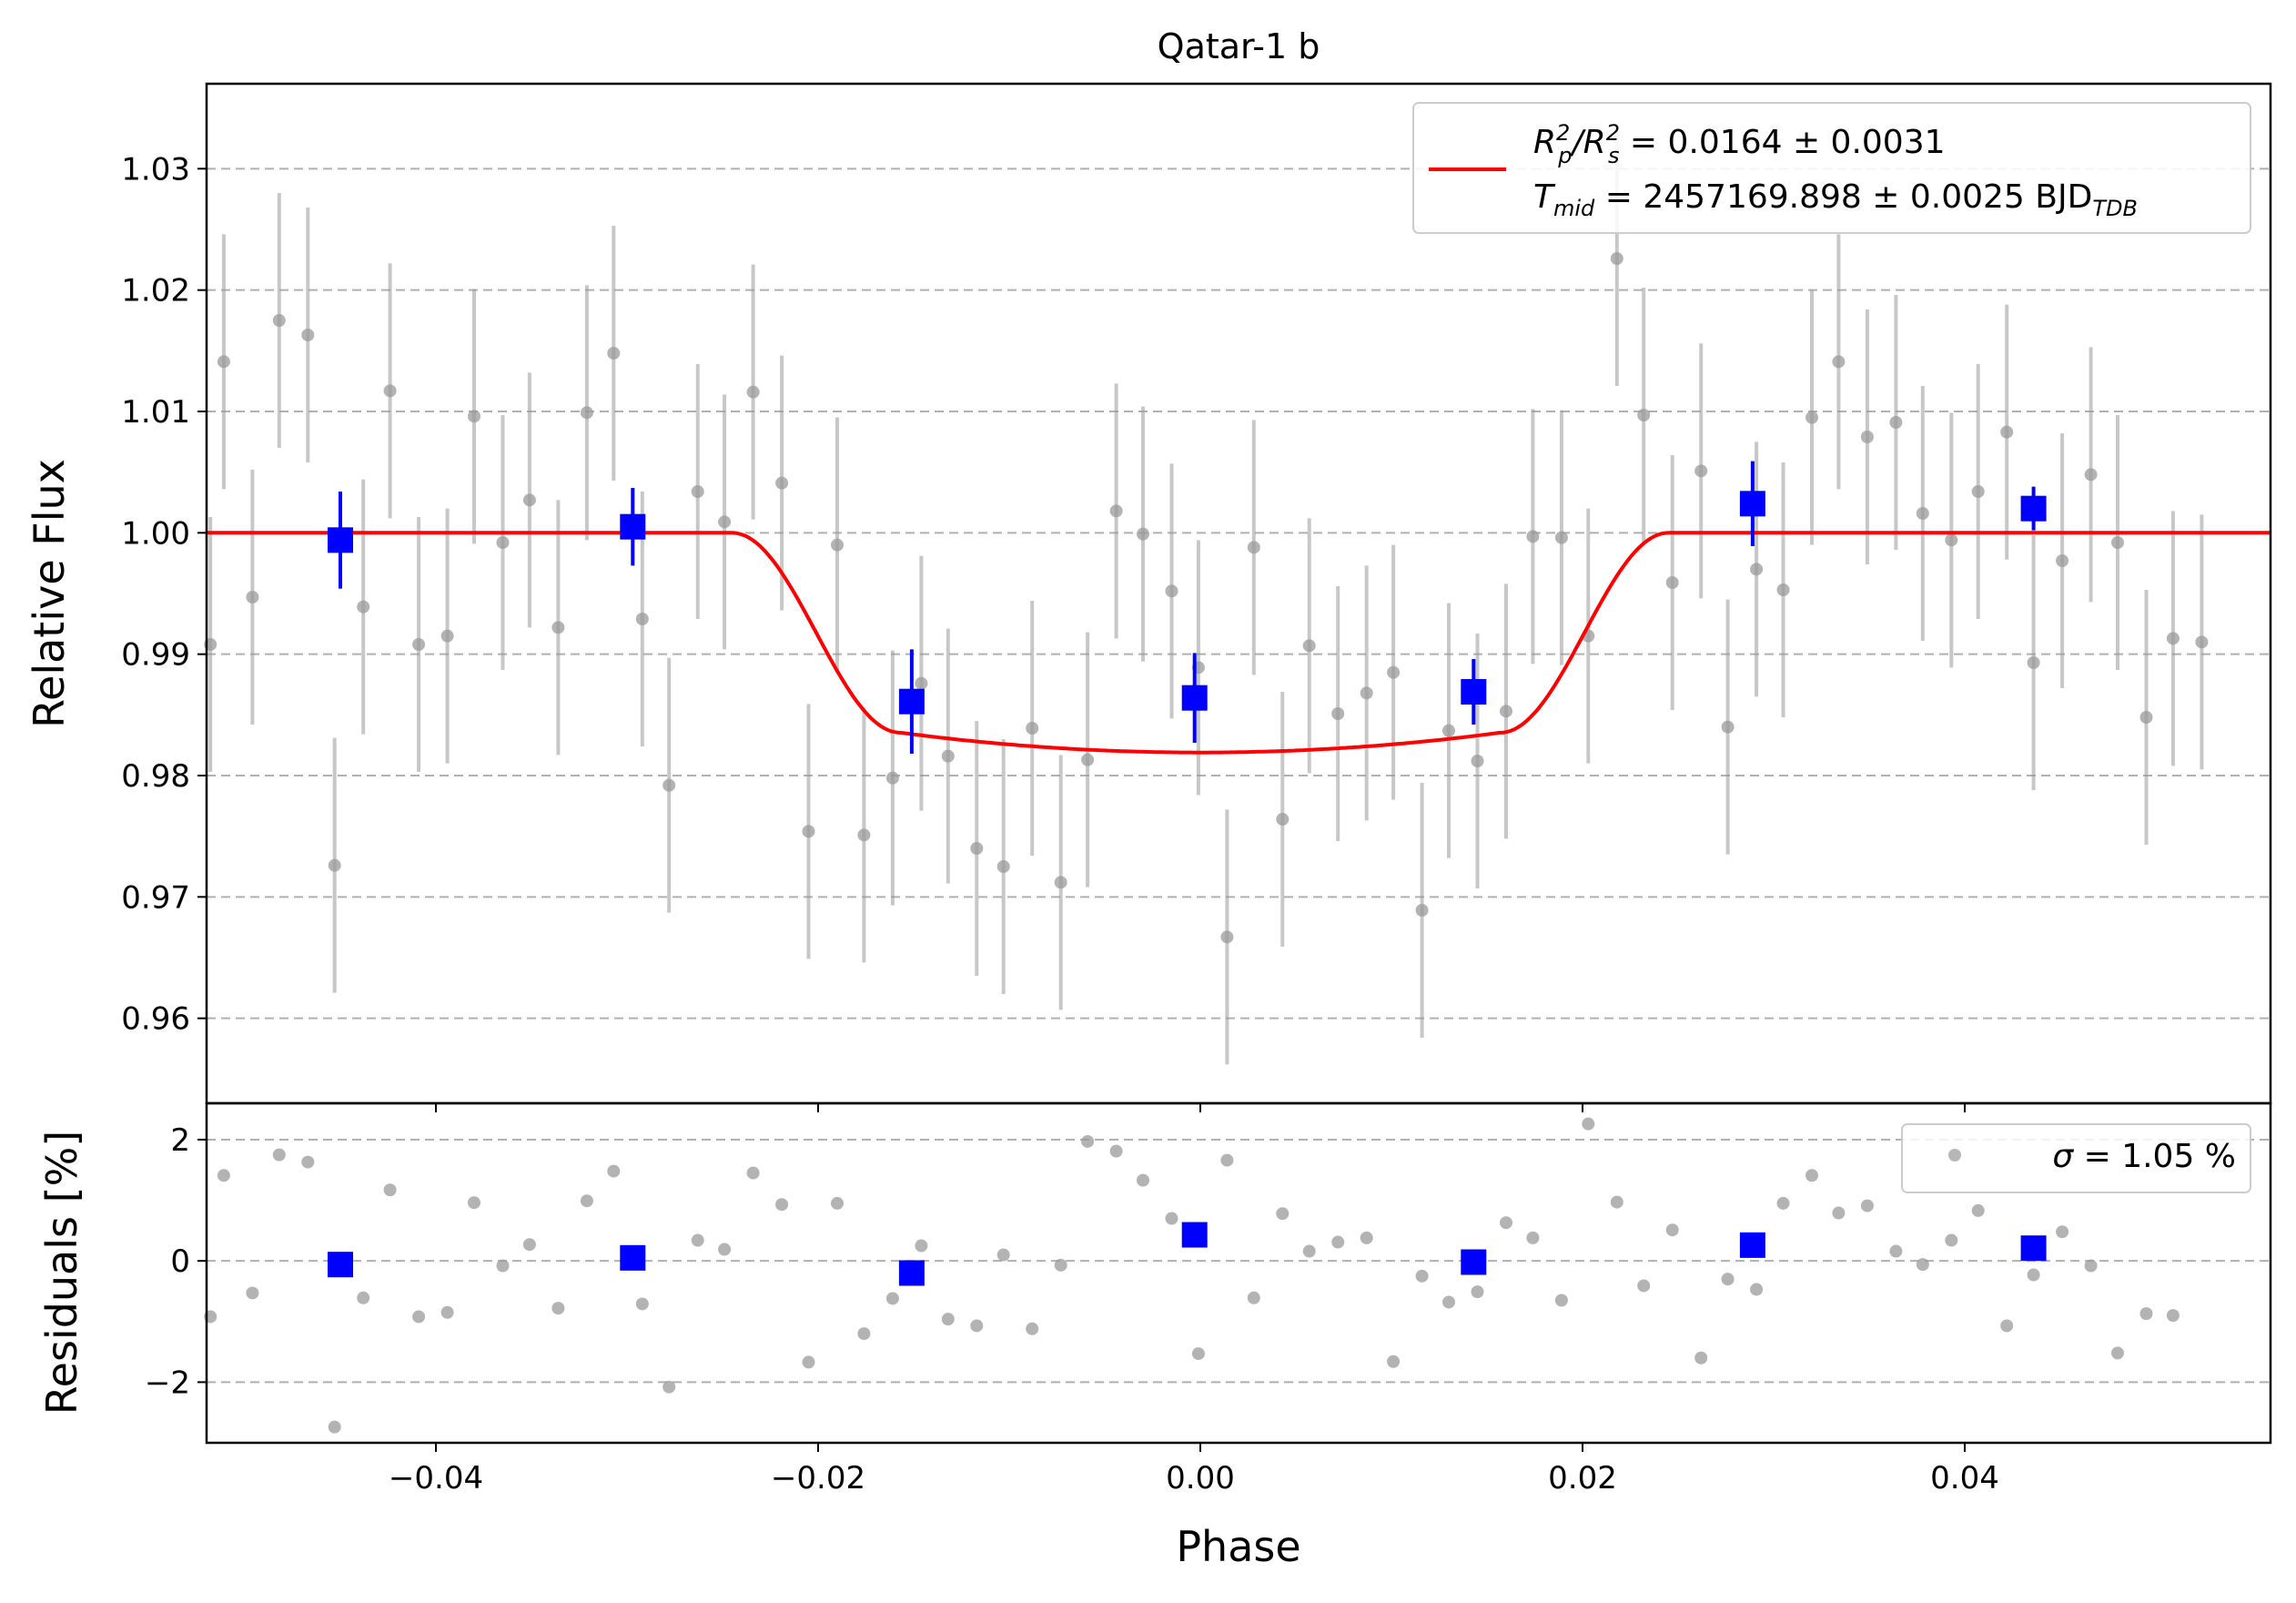  I want to click on main-y-axis-label: Relative Flux, so click(50, 593).